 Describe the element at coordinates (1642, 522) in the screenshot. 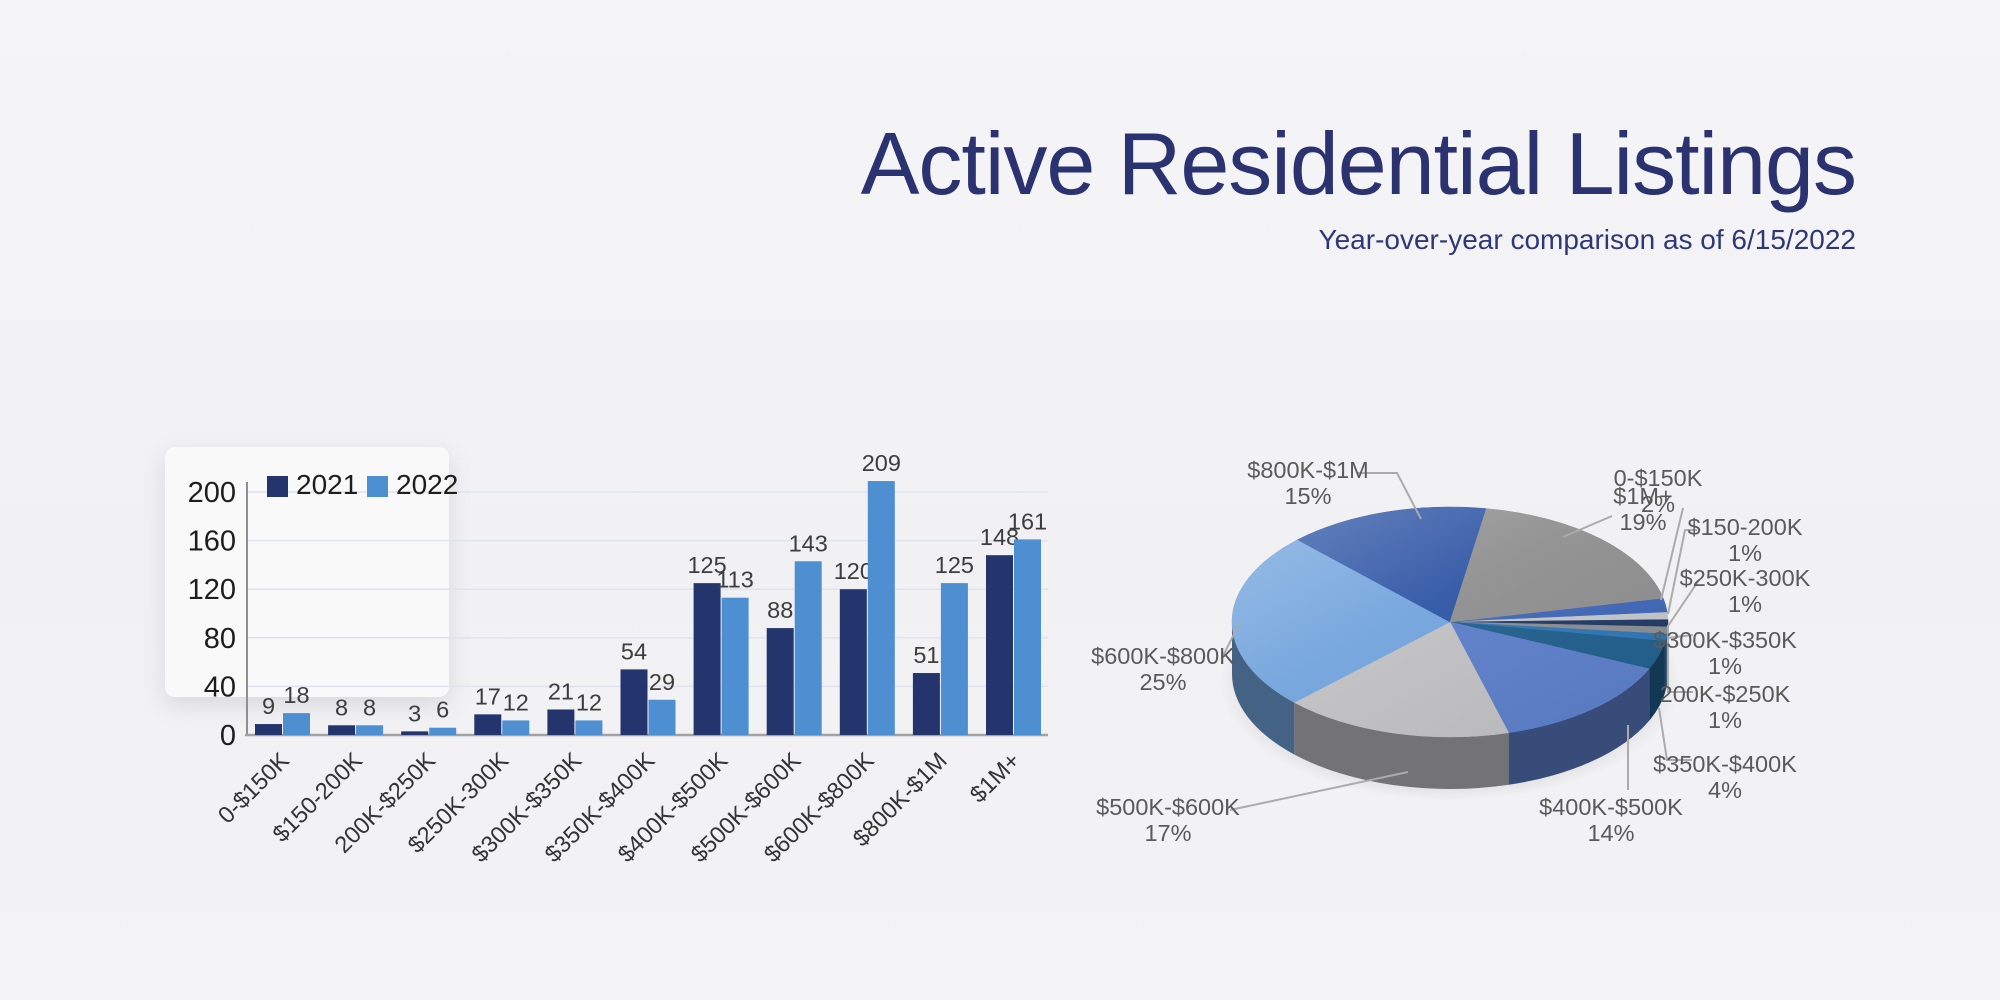

I see `pie-slice-percent: 19%` at that location.